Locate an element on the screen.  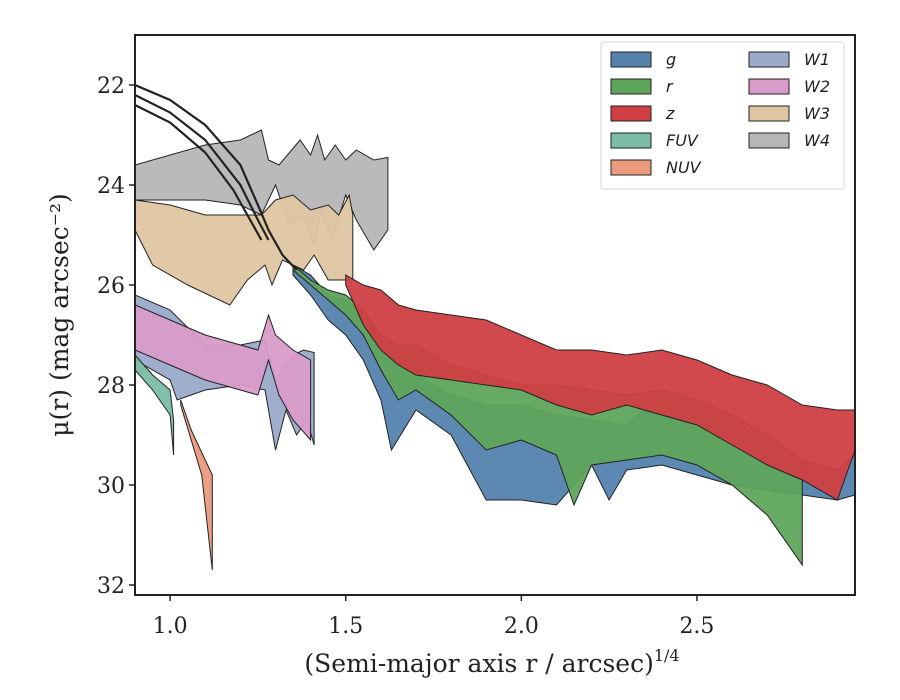
legend-label-w3: W3 is located at coordinates (817, 113).